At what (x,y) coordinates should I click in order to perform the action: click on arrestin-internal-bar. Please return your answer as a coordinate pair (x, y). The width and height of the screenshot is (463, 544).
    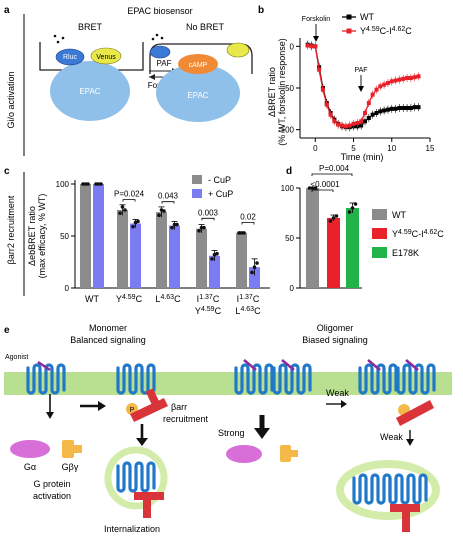
    Looking at the image, I should click on (149, 496).